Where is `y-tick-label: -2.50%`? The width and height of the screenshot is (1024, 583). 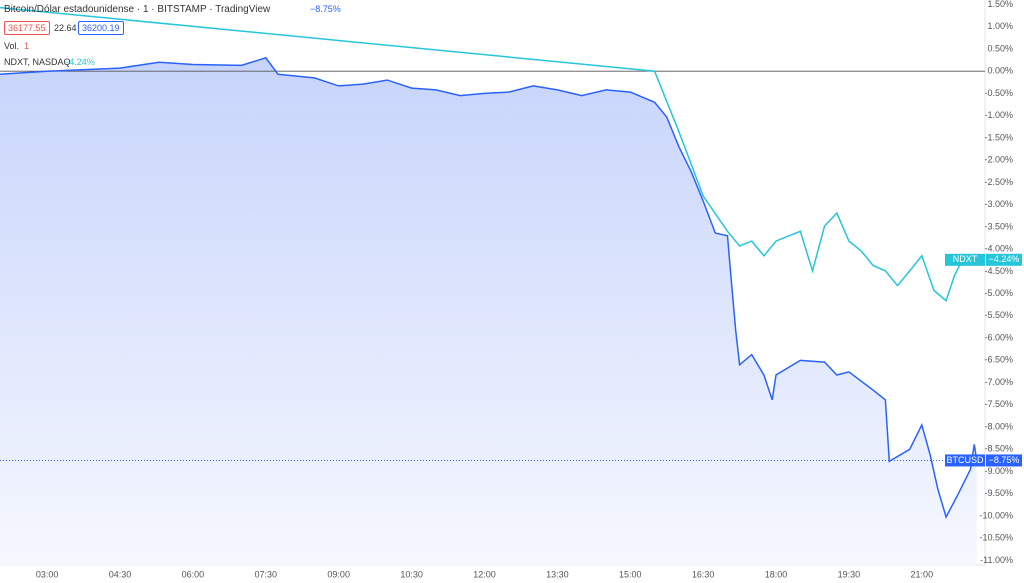 y-tick-label: -2.50% is located at coordinates (998, 182).